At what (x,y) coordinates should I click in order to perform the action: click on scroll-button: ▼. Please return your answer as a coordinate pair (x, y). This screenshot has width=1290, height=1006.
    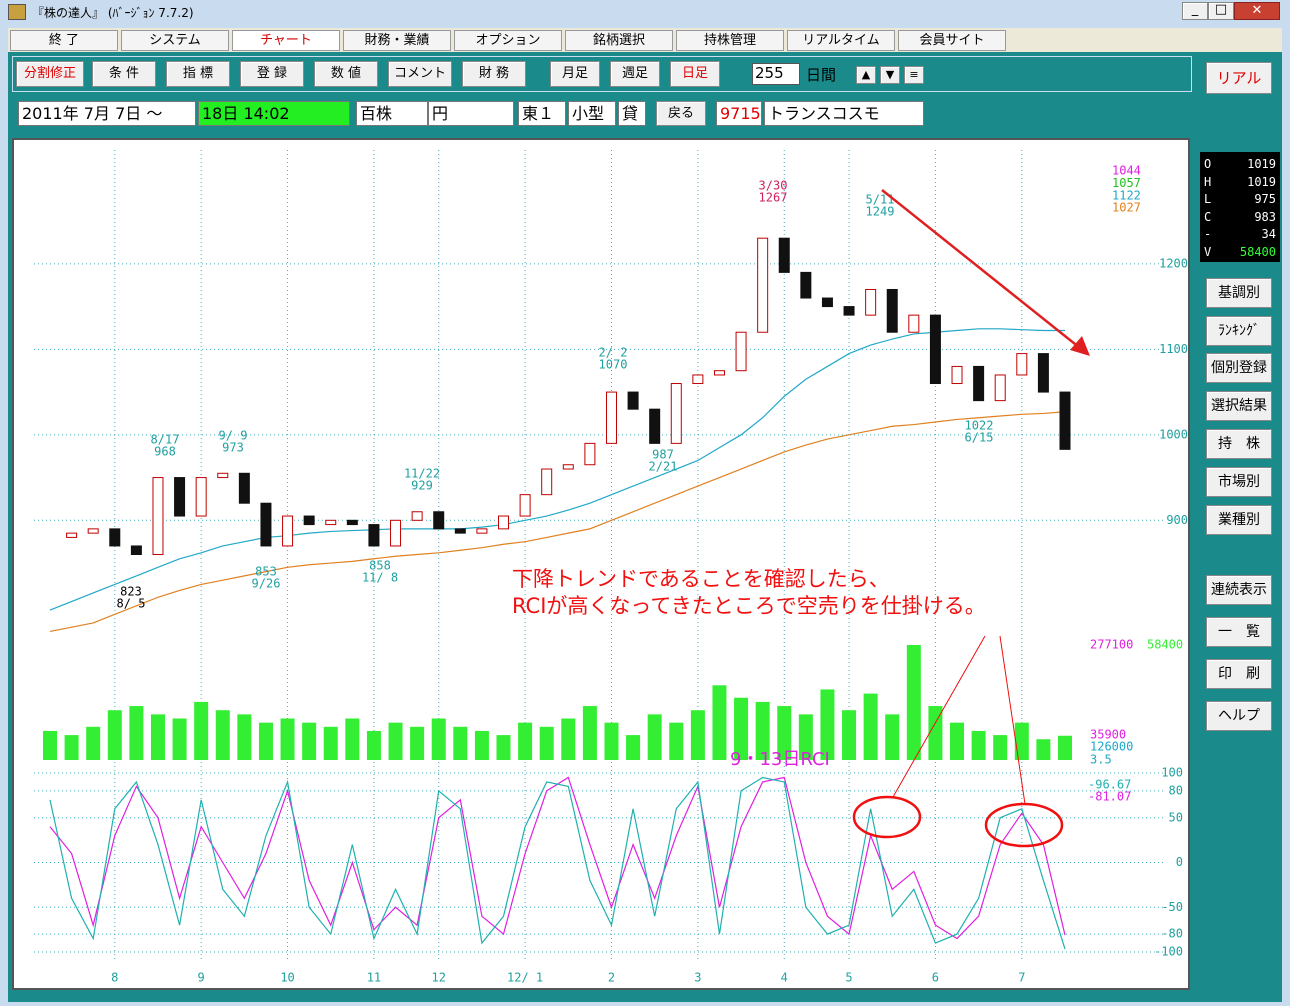
    Looking at the image, I should click on (890, 75).